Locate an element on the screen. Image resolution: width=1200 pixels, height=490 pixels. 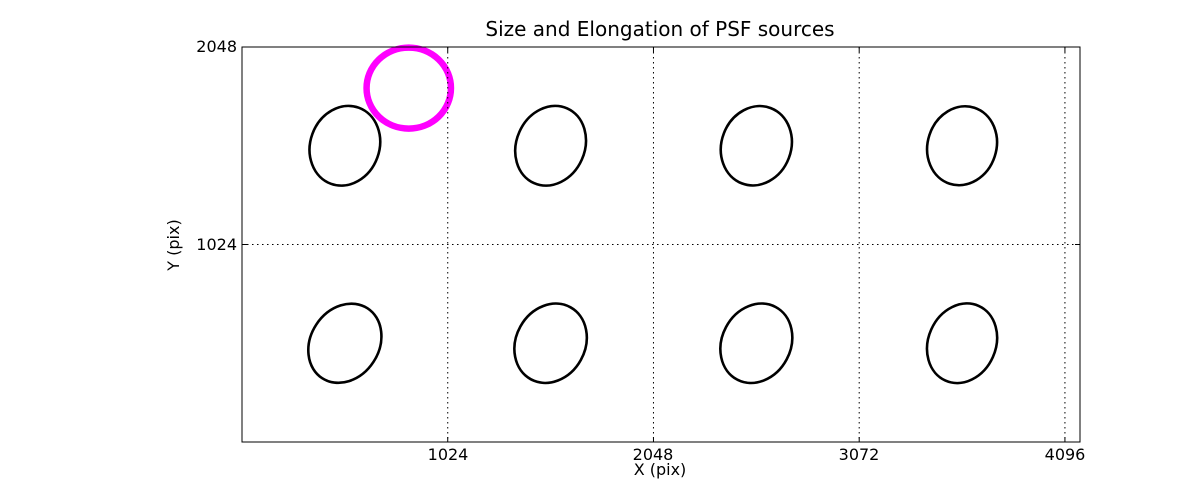
y-tick-label-1024: 1024 is located at coordinates (216, 244).